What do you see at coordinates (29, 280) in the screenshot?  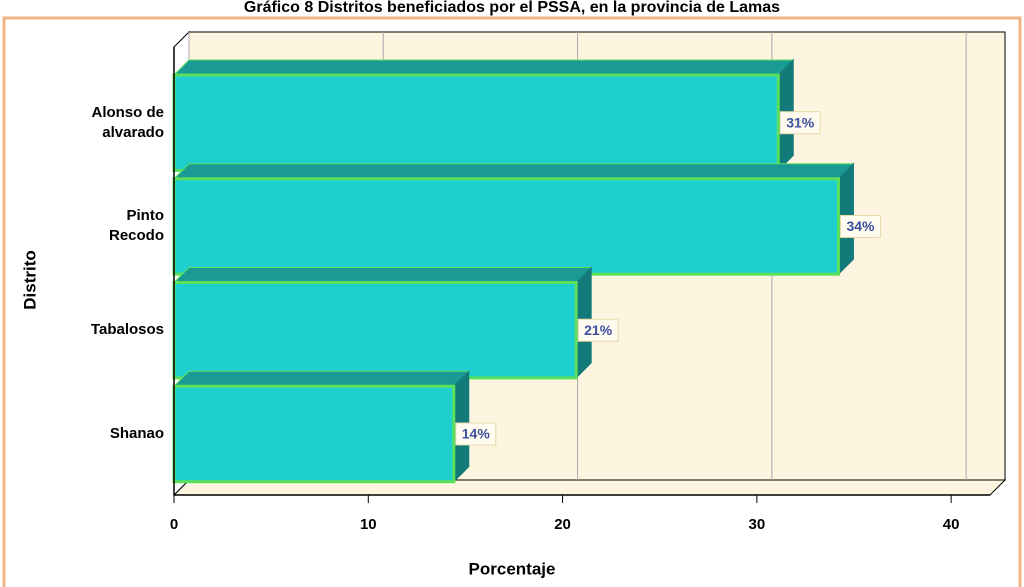 I see `y-axis-title: Distrito` at bounding box center [29, 280].